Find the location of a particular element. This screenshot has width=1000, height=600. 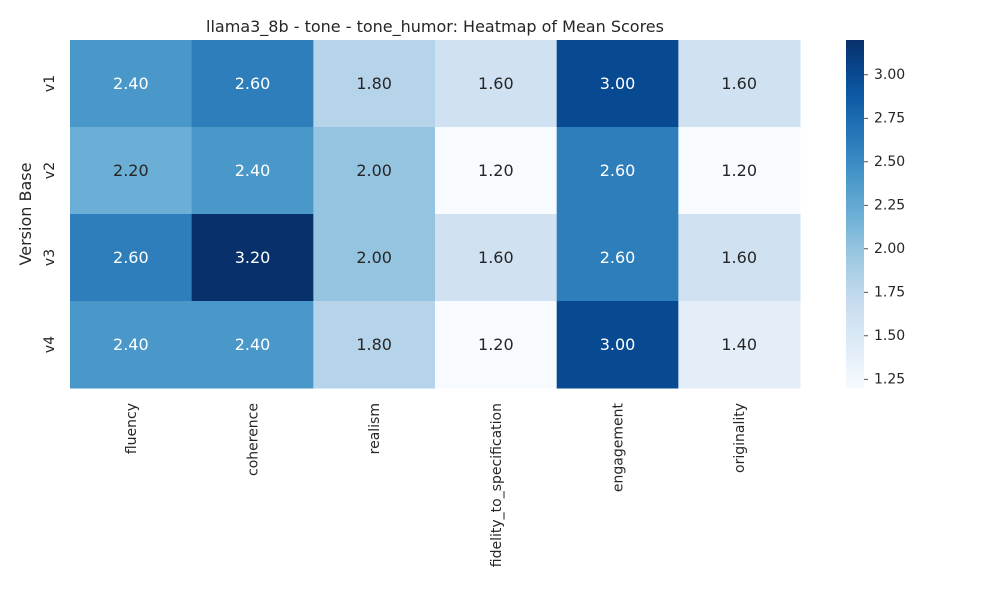

colorbar-tick-label: 1.50 is located at coordinates (889, 336).